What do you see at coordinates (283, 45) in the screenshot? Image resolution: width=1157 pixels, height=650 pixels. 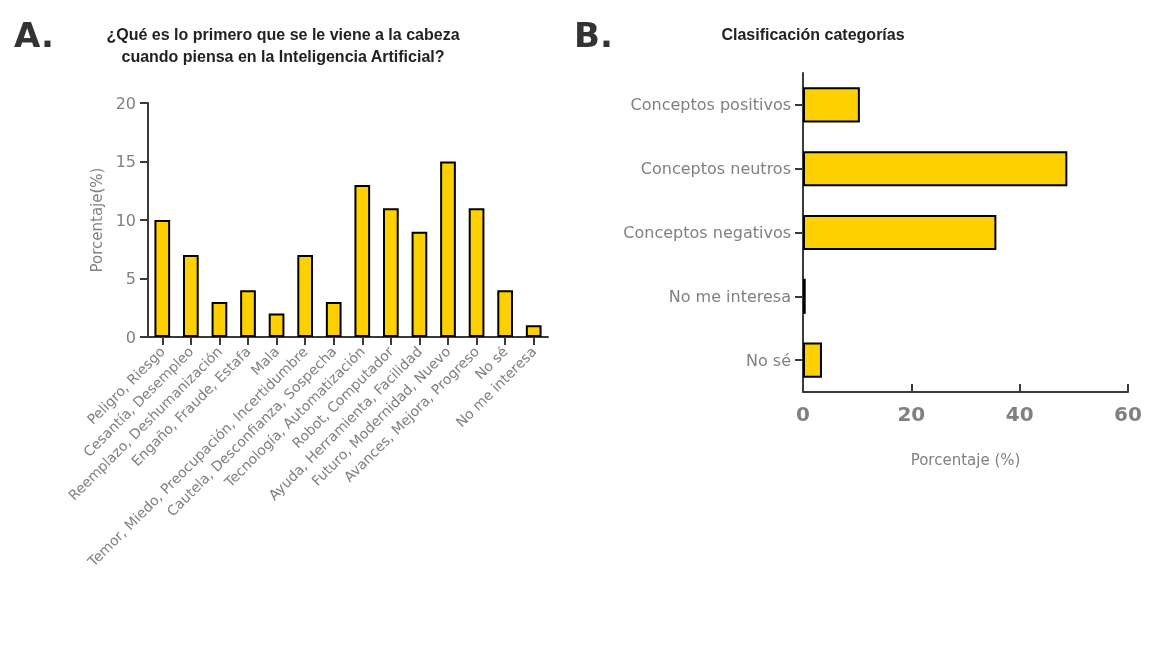 I see `chart-title: ¿Qué es lo primero que se le viene a la cabeza cuando piensa en la Inteligencia Artificial?` at bounding box center [283, 45].